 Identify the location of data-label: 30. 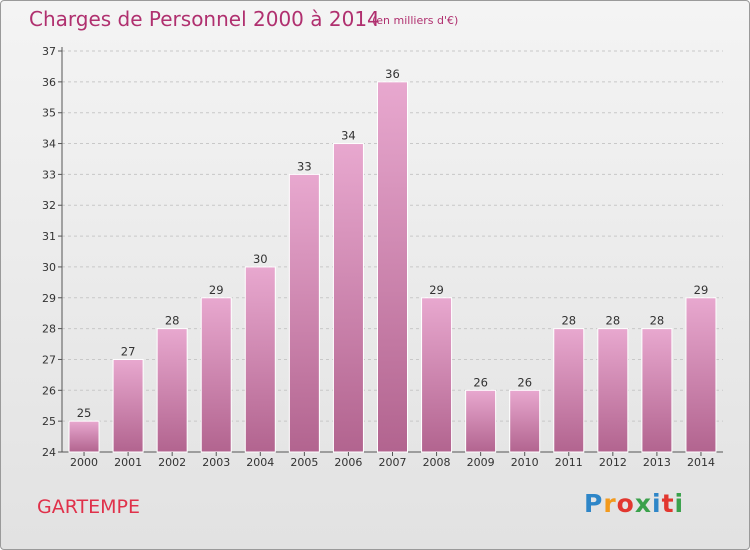
(260, 259).